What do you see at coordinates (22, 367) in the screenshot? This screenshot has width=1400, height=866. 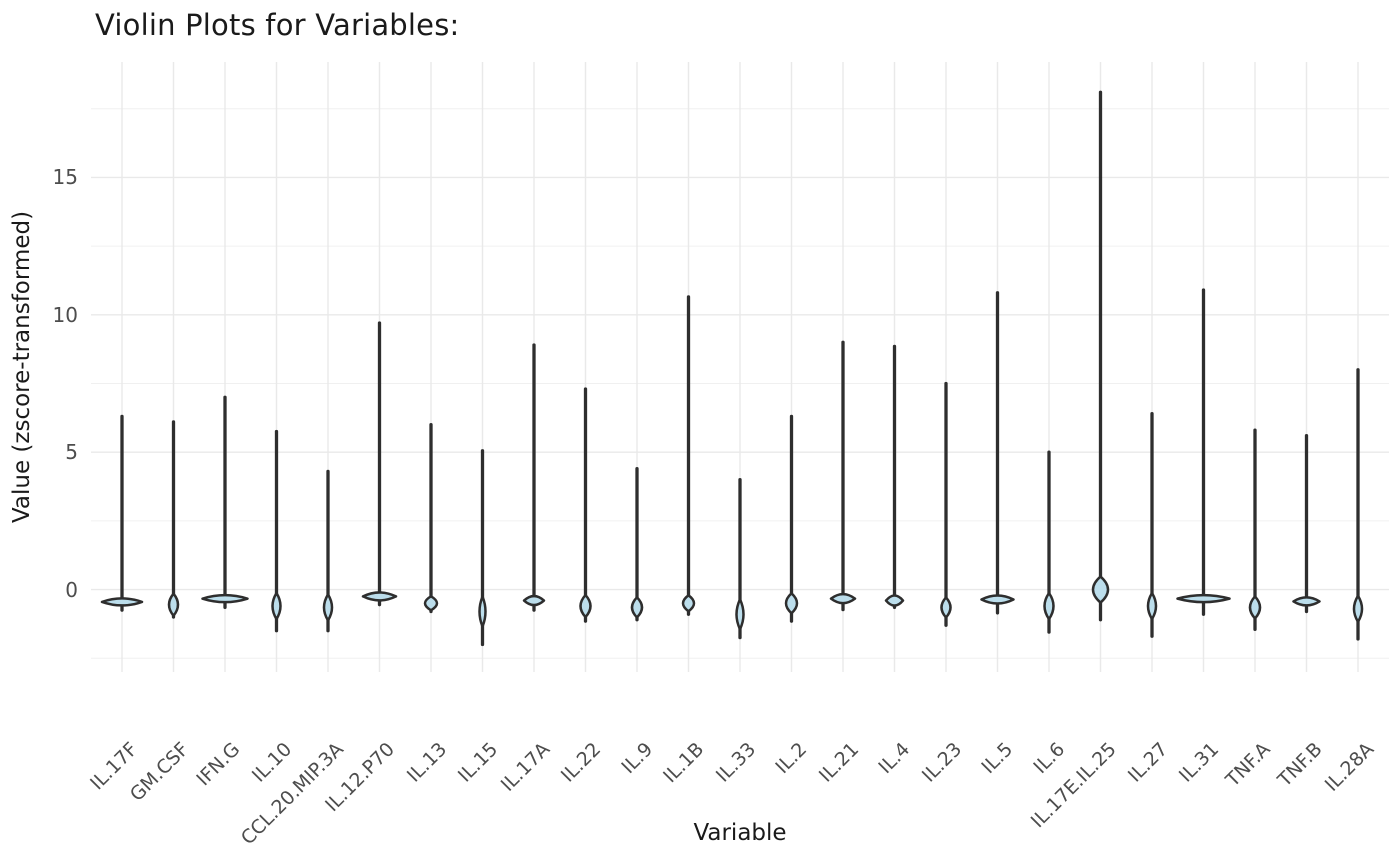 I see `y-axis-title: Value (zscore-transformed)` at bounding box center [22, 367].